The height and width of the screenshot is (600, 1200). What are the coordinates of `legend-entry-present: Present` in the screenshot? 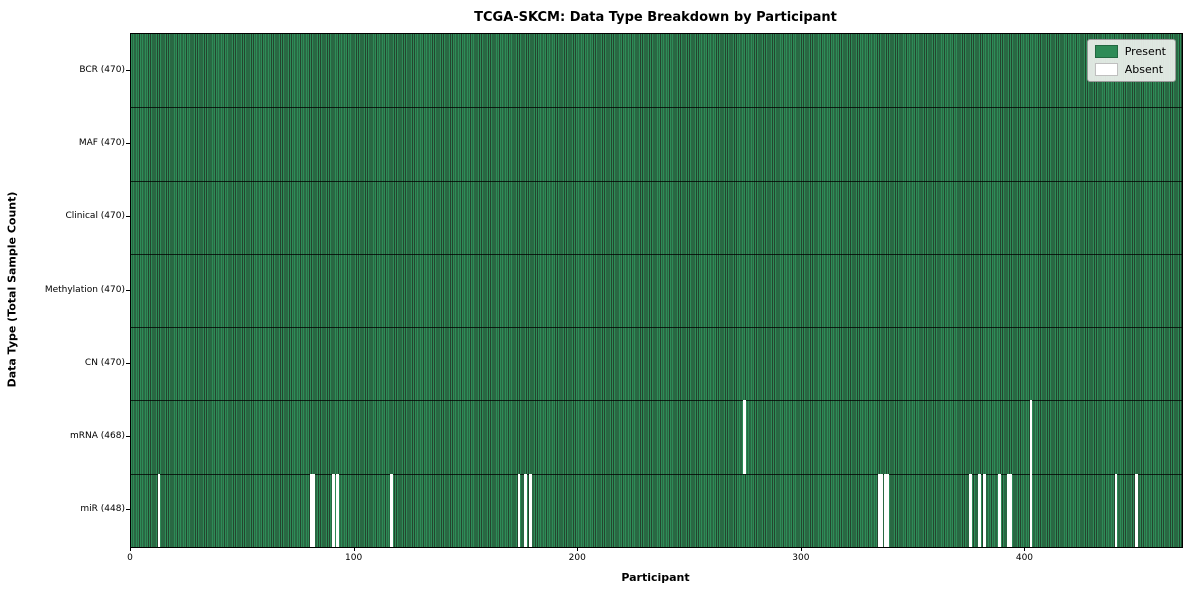 It's located at (1130, 51).